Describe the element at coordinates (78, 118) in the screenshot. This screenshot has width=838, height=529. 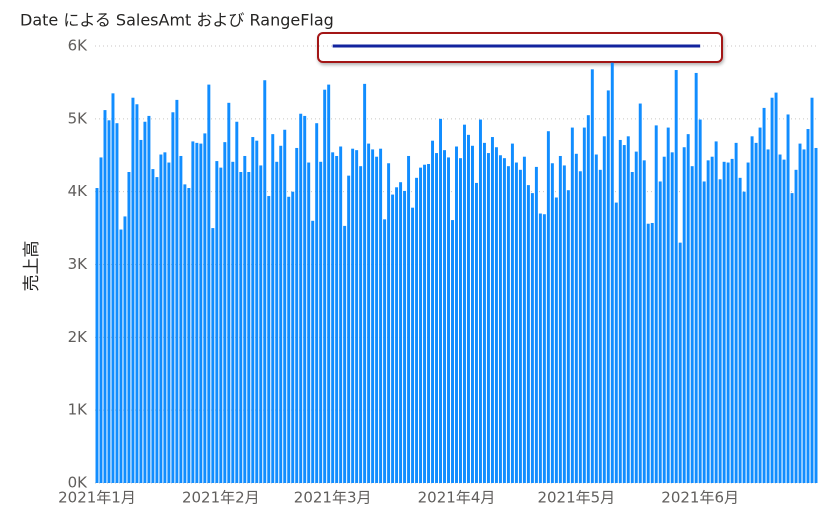
I see `y-tick-label: 5K` at that location.